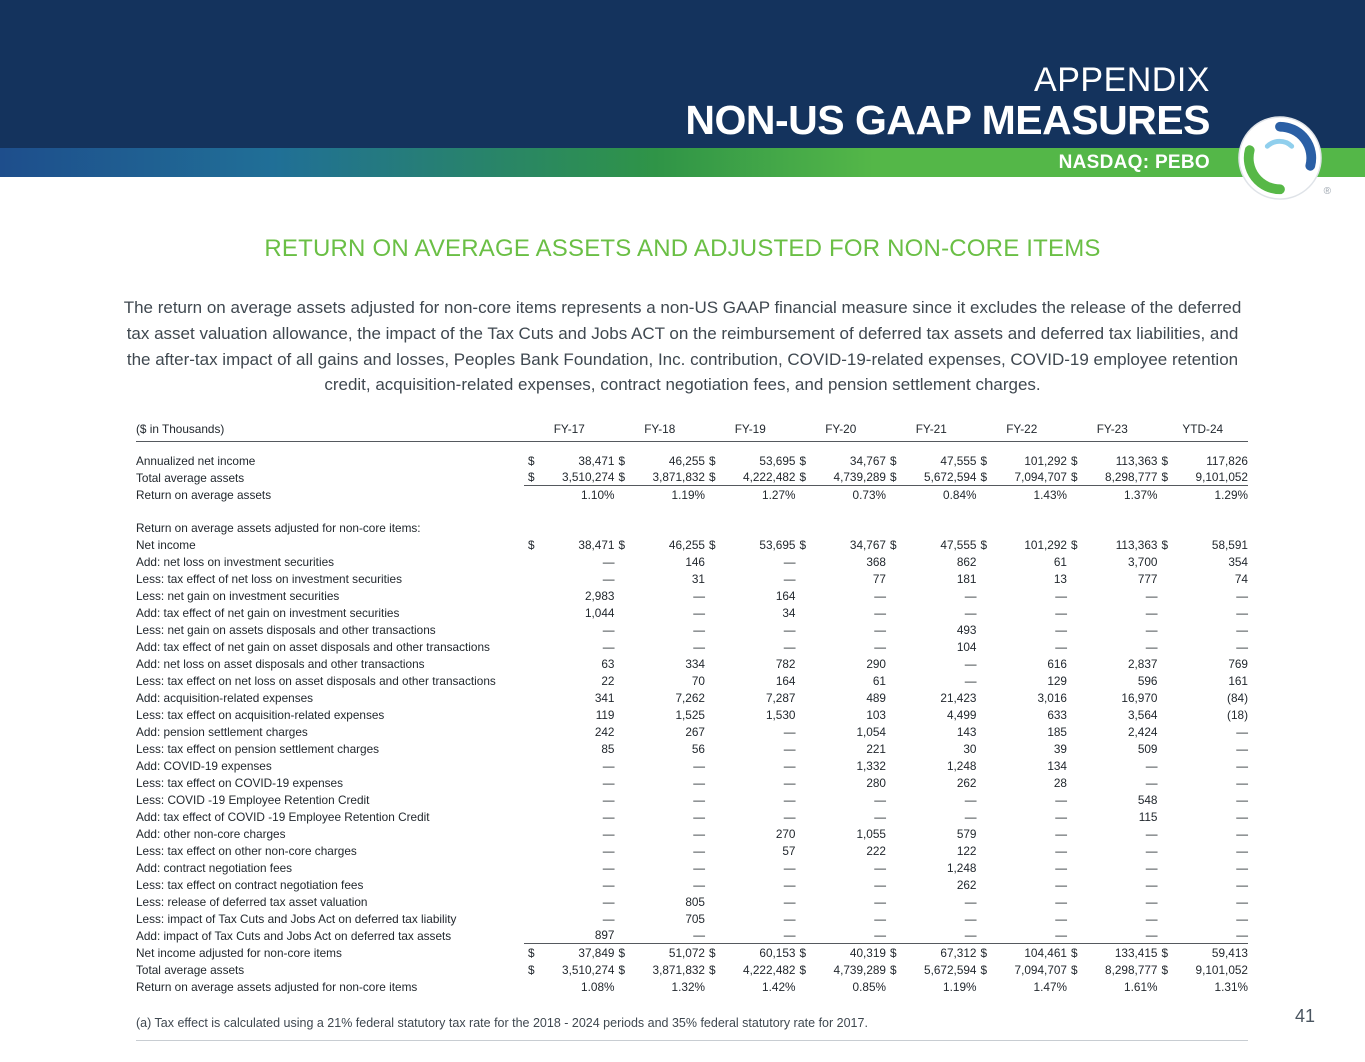 The height and width of the screenshot is (1062, 1365). What do you see at coordinates (1136, 952) in the screenshot?
I see `cell-value: 133,415` at bounding box center [1136, 952].